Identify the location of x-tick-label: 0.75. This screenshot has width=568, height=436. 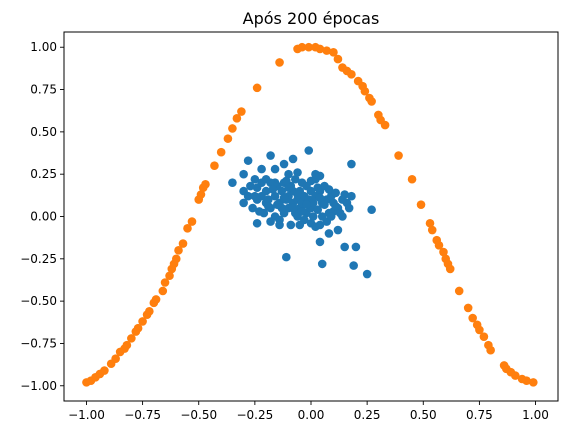
(479, 415).